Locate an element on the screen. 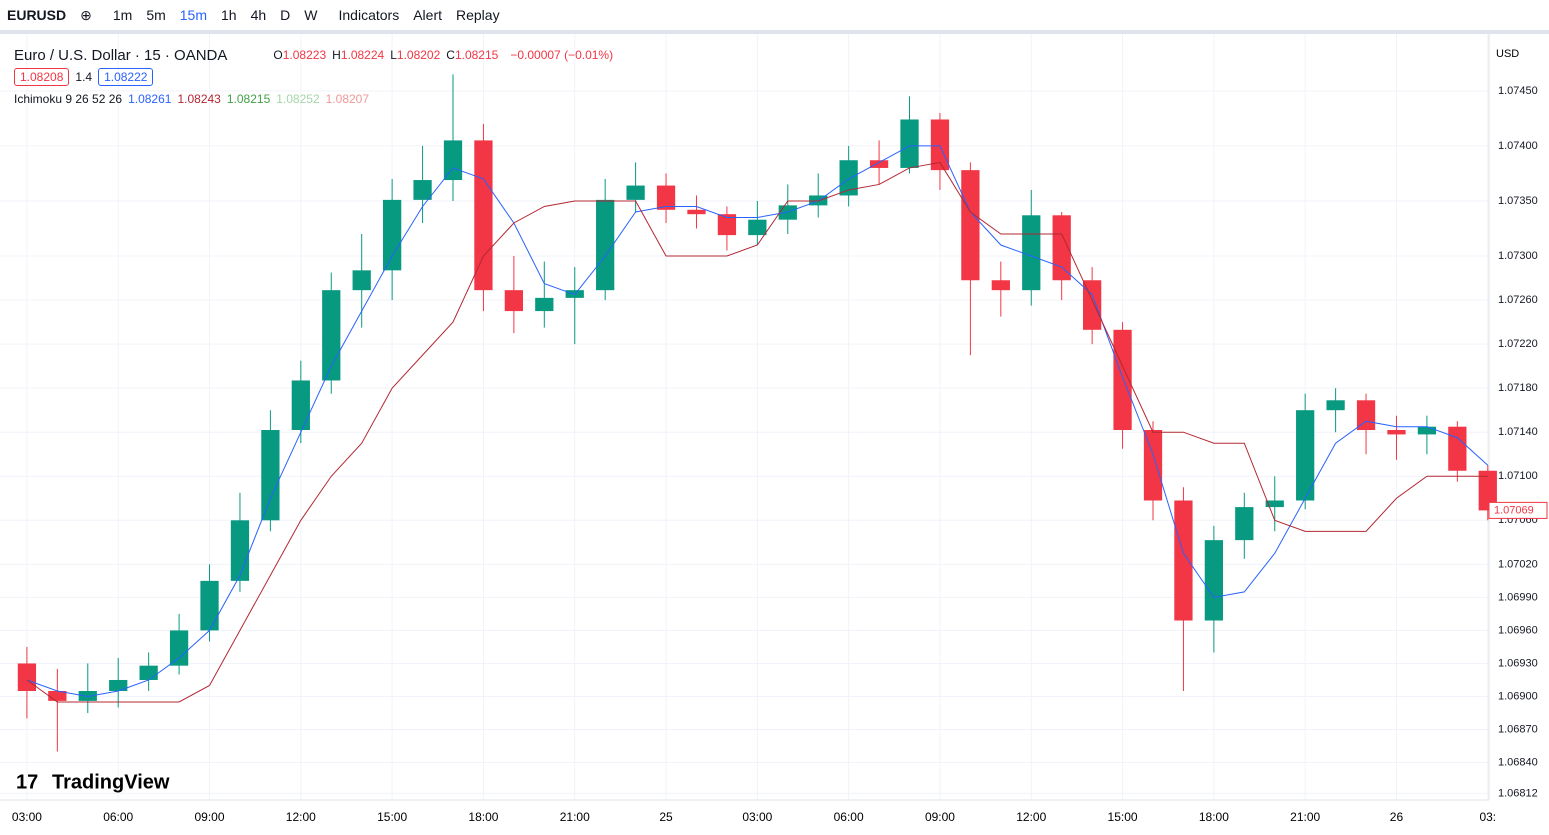 Image resolution: width=1549 pixels, height=835 pixels. y-tick-label: 1.06870 is located at coordinates (1518, 729).